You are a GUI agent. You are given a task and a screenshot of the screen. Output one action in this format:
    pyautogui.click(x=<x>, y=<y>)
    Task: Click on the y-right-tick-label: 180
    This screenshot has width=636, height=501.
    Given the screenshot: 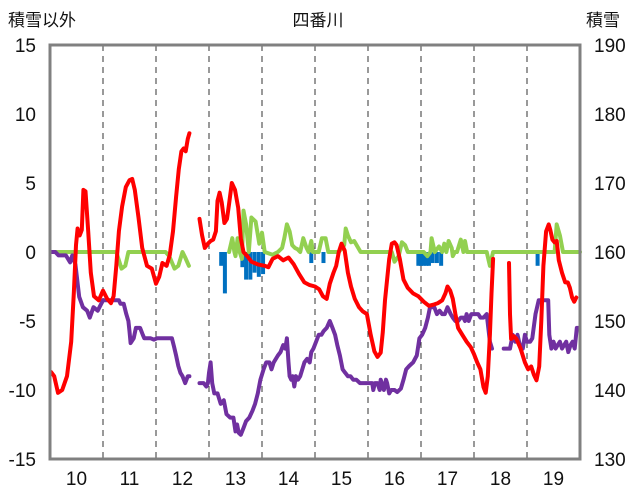 What is the action you would take?
    pyautogui.click(x=610, y=115)
    